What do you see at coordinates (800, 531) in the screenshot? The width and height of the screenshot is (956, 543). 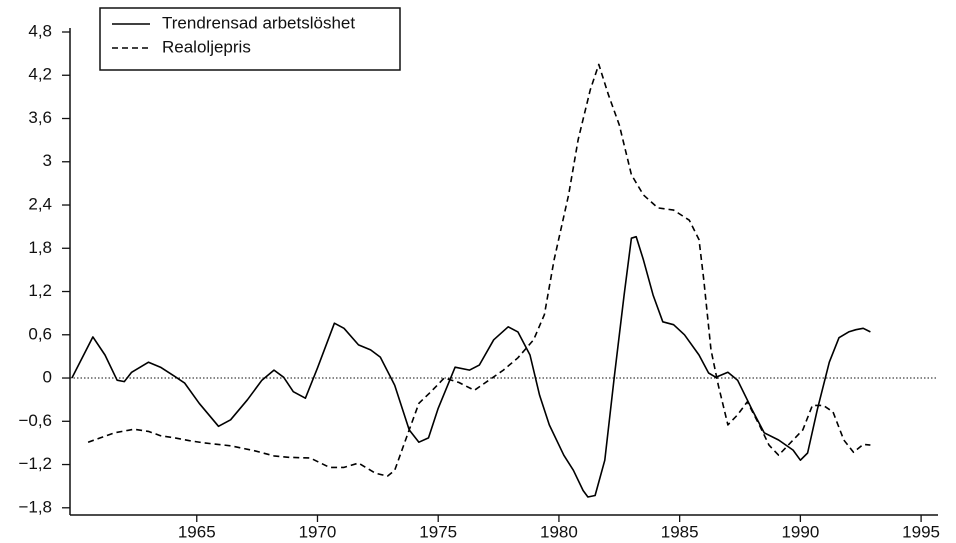 I see `x-tick-label: 1990` at bounding box center [800, 531].